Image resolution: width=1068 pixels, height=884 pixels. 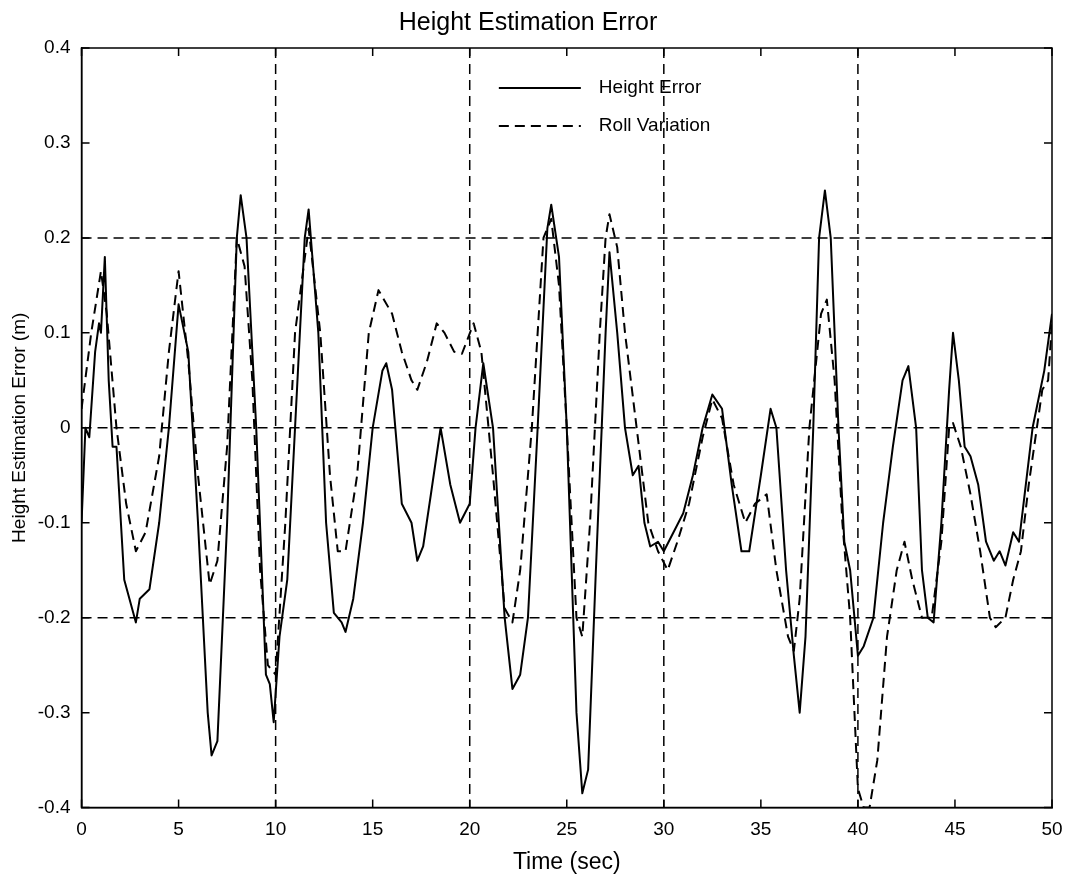 What do you see at coordinates (54, 521) in the screenshot?
I see `y-tick-label: -0.1` at bounding box center [54, 521].